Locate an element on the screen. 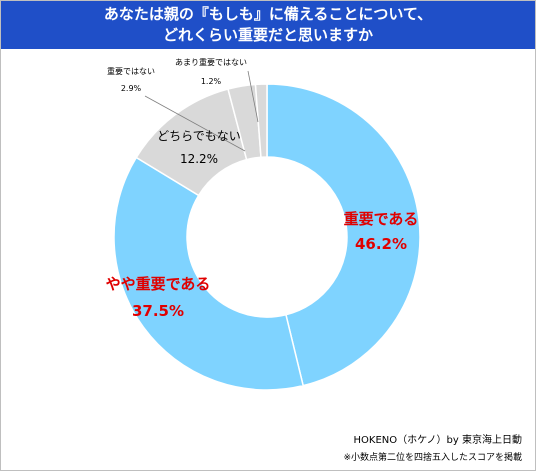  chart-title: あなたは親の『もしも』に備えることについて、 どれくらい重要だと思いますか is located at coordinates (268, 25).